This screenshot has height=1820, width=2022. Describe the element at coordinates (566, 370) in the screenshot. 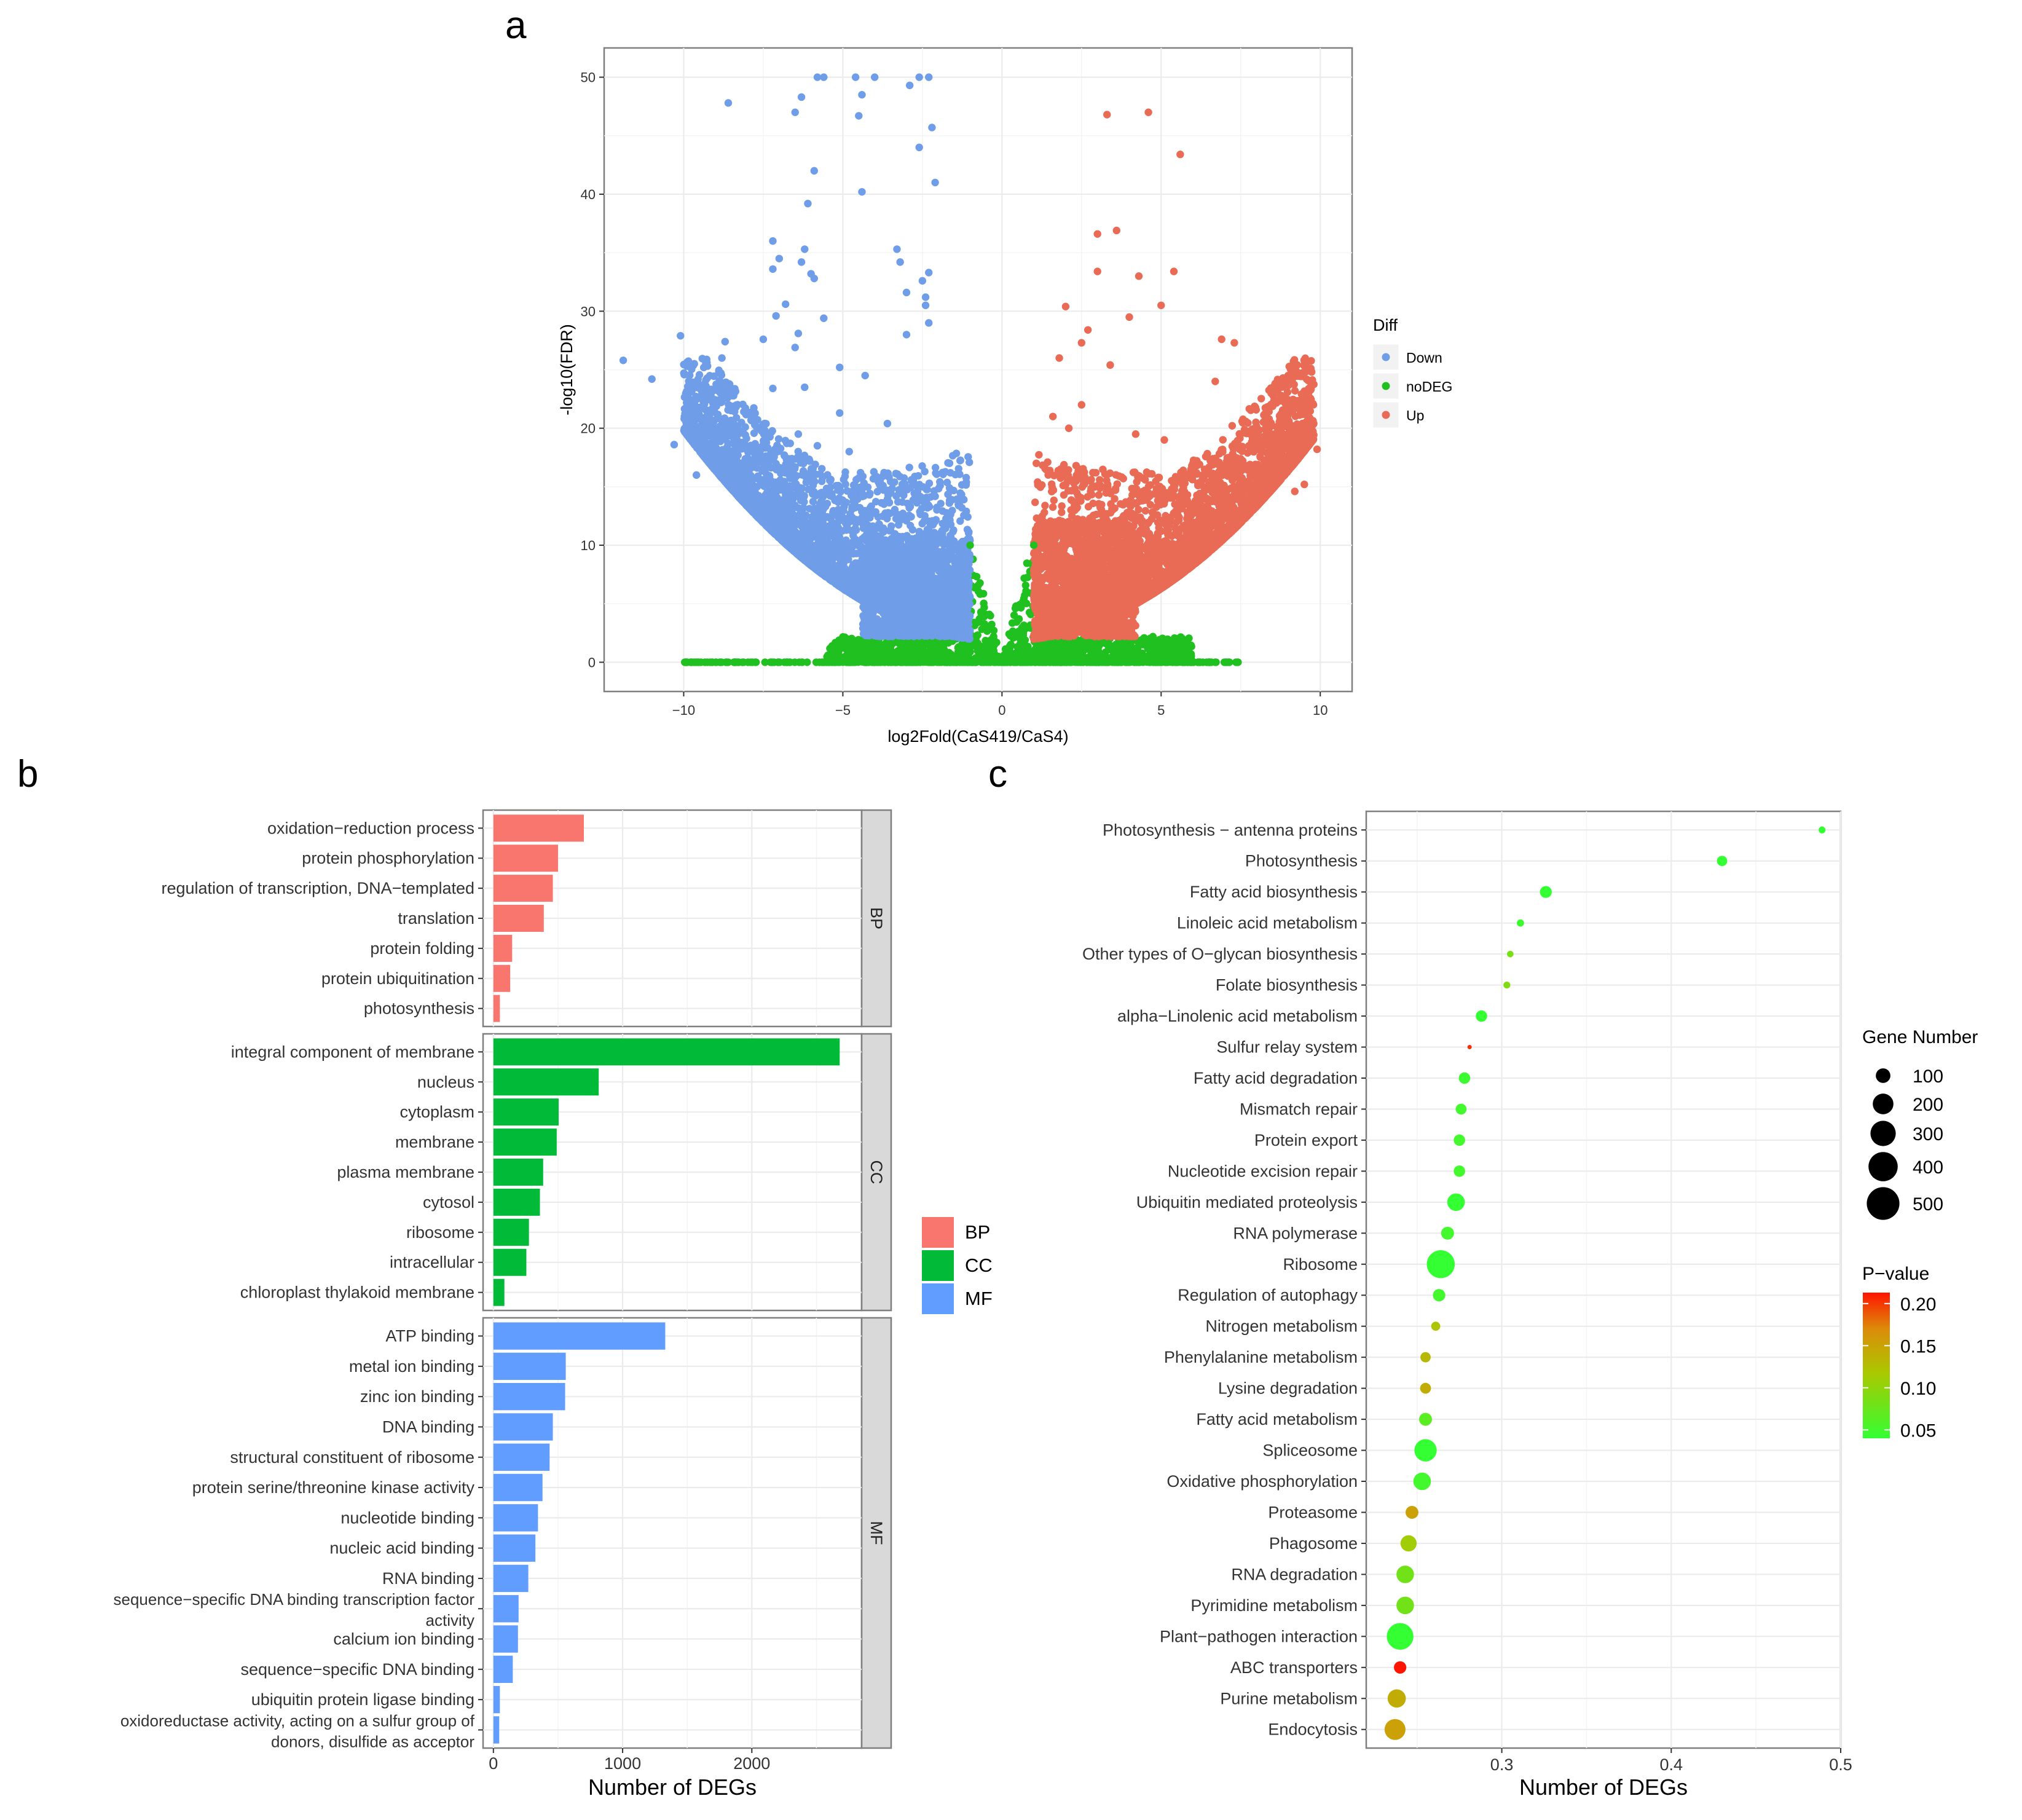

I see `volcano-y-axis-title: -log10(FDR)` at that location.